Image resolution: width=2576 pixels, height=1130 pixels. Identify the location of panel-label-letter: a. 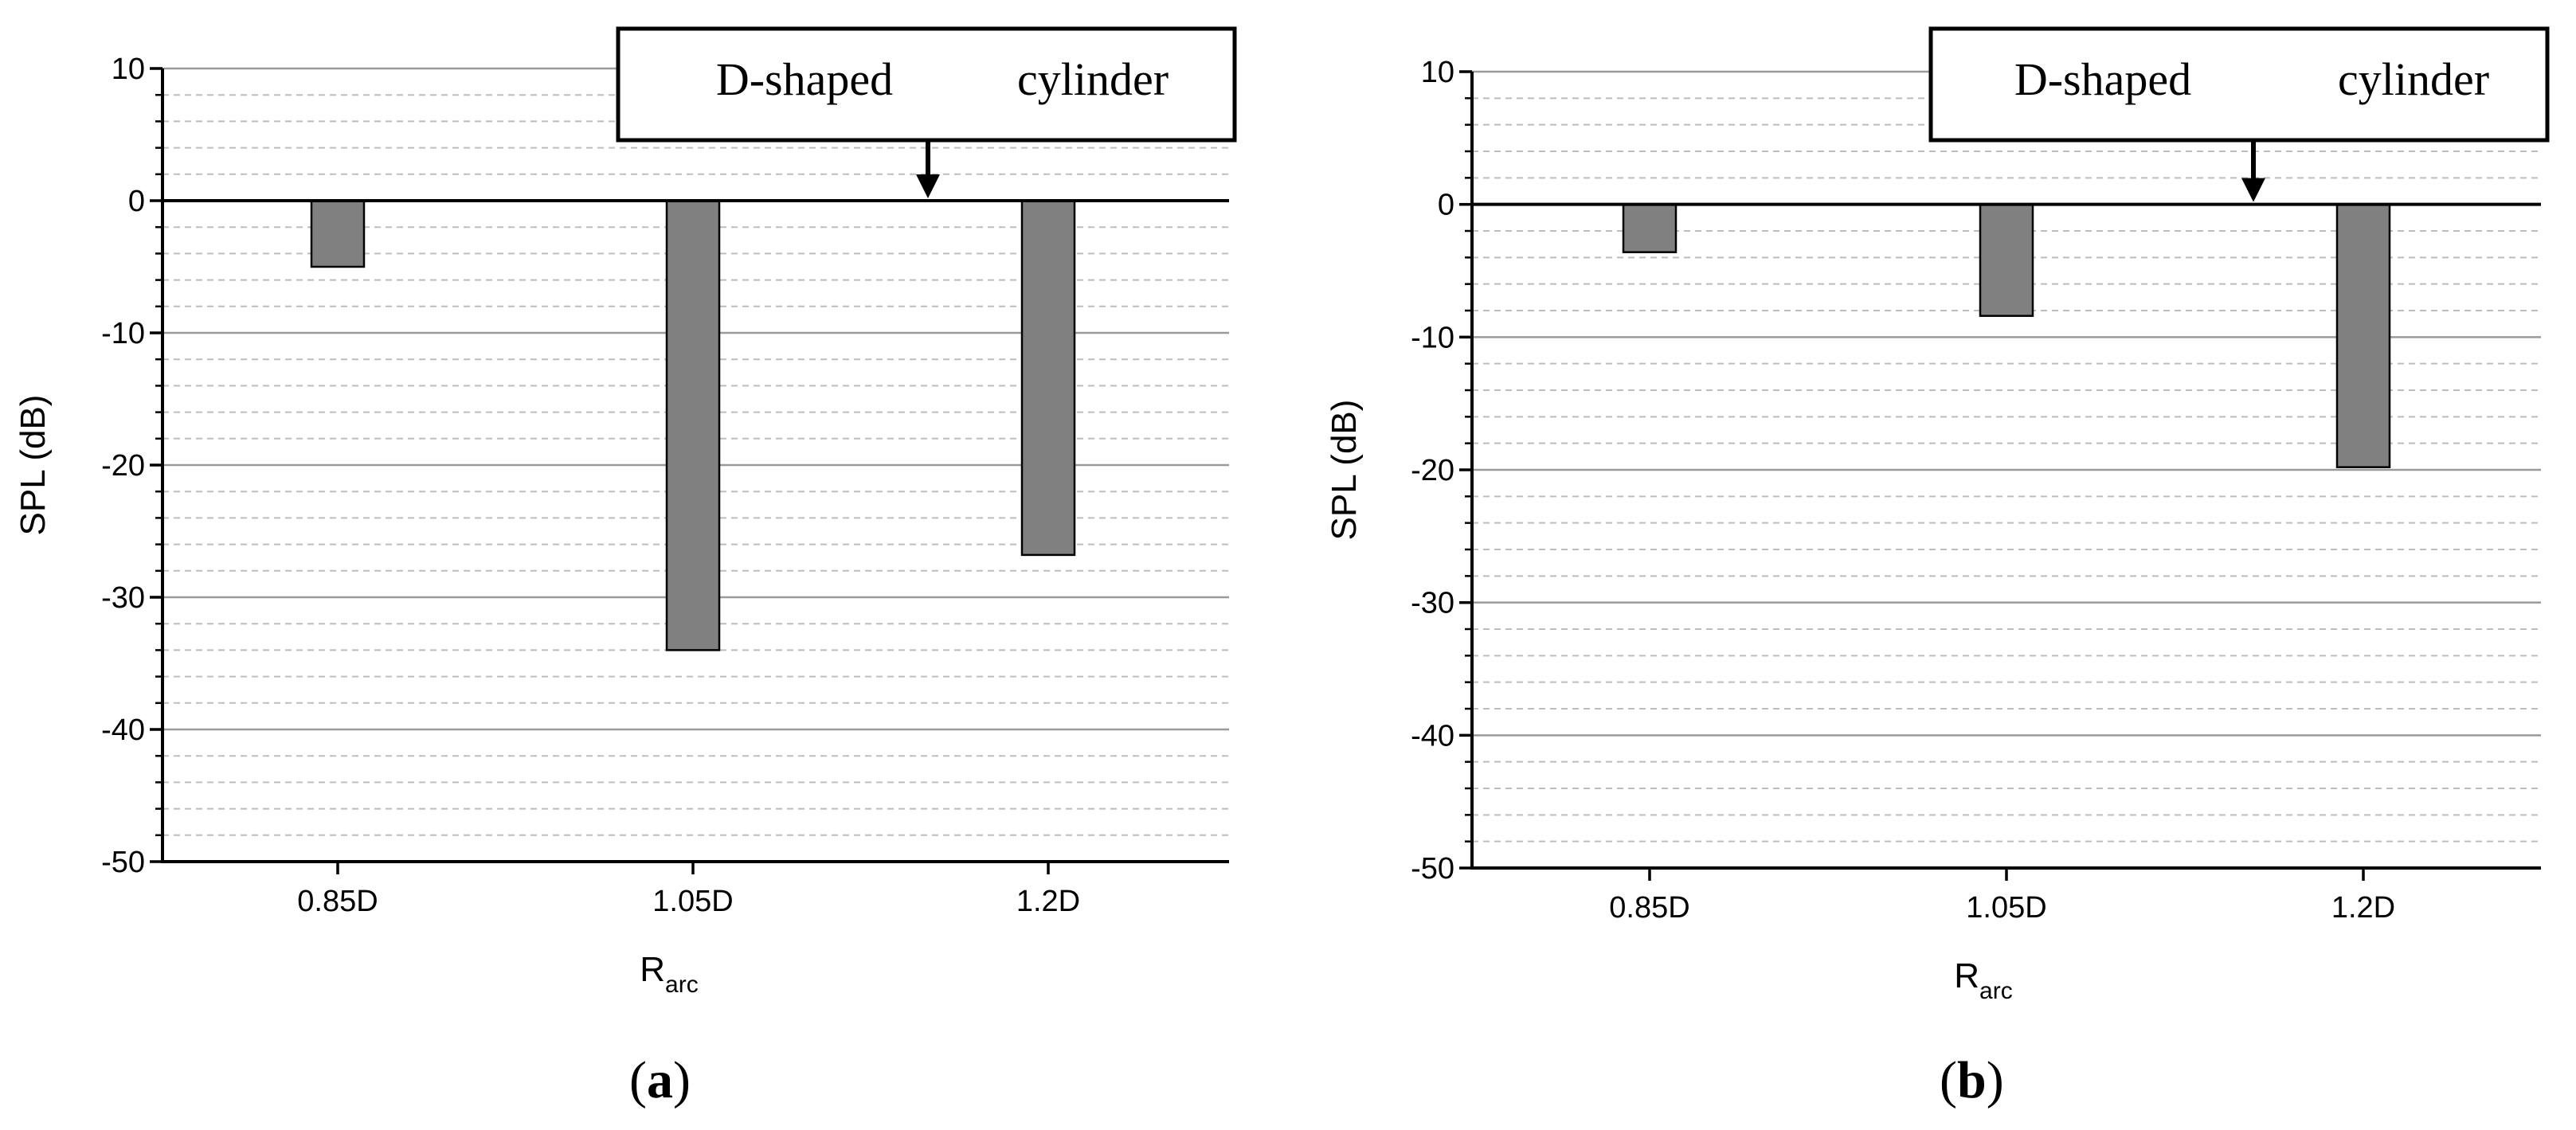
(660, 1080).